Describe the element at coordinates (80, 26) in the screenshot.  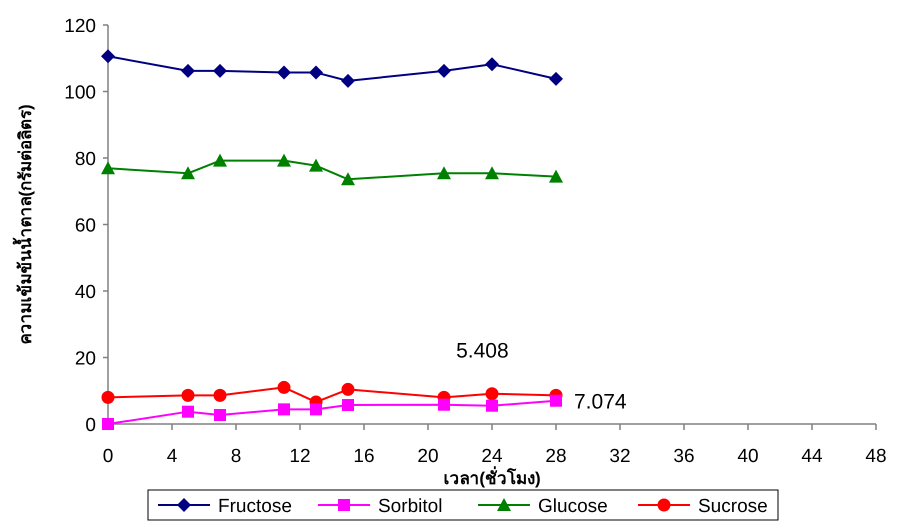
I see `y-tick-label: 120` at that location.